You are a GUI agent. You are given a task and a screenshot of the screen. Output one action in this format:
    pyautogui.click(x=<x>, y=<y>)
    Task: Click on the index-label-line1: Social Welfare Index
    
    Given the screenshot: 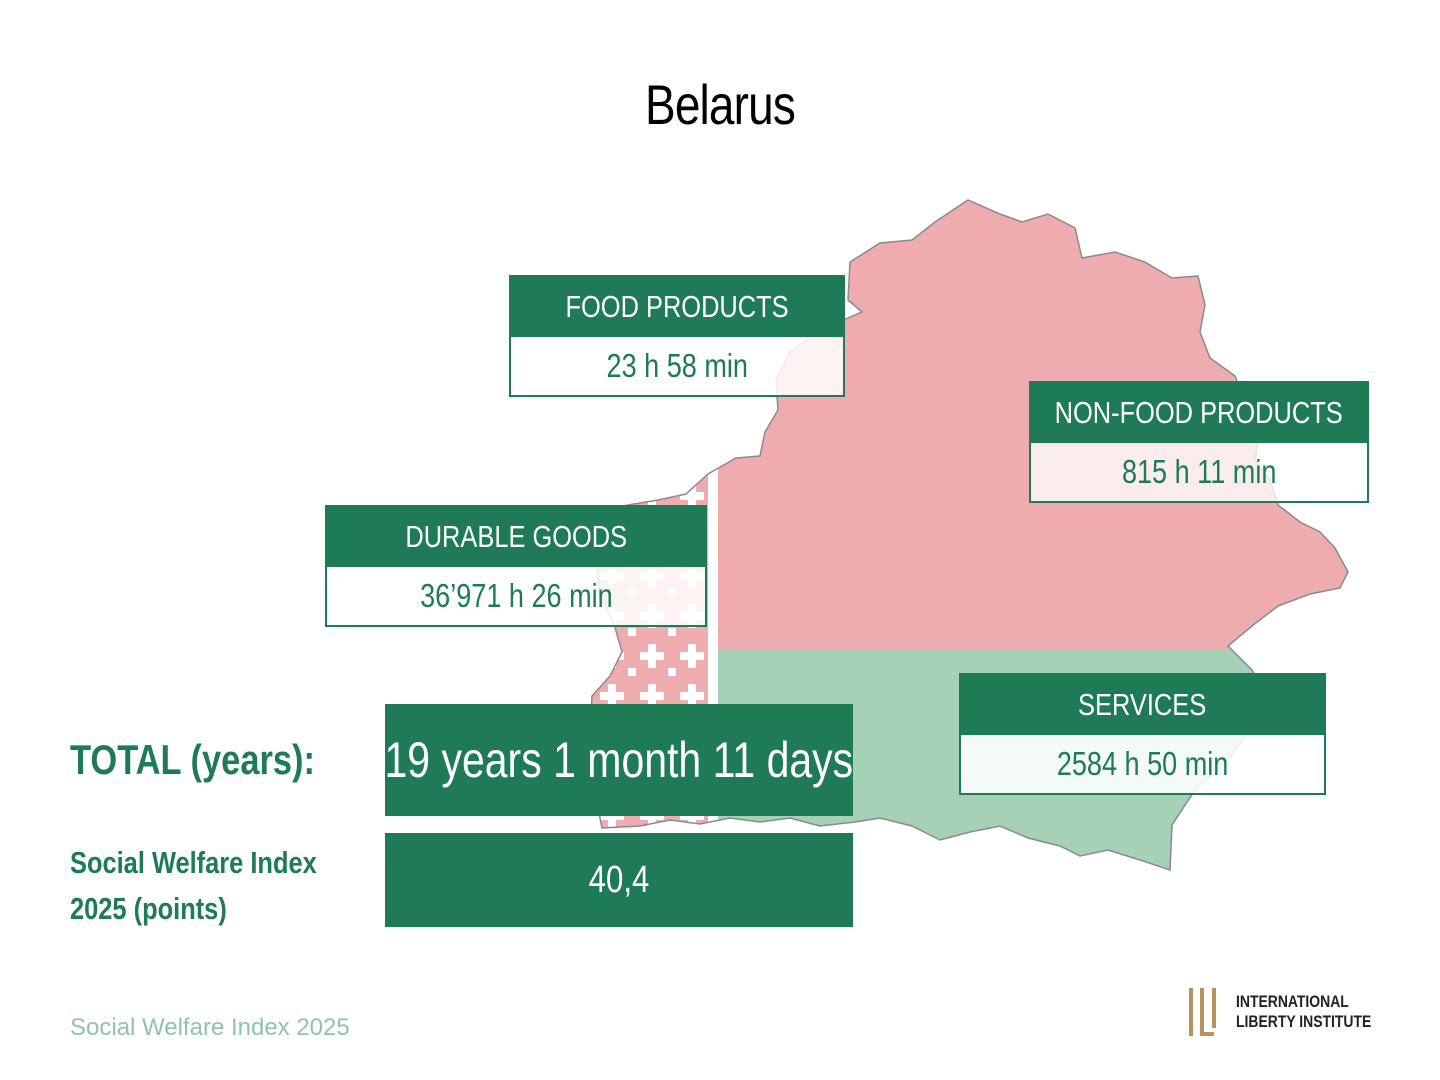 What is the action you would take?
    pyautogui.click(x=193, y=862)
    